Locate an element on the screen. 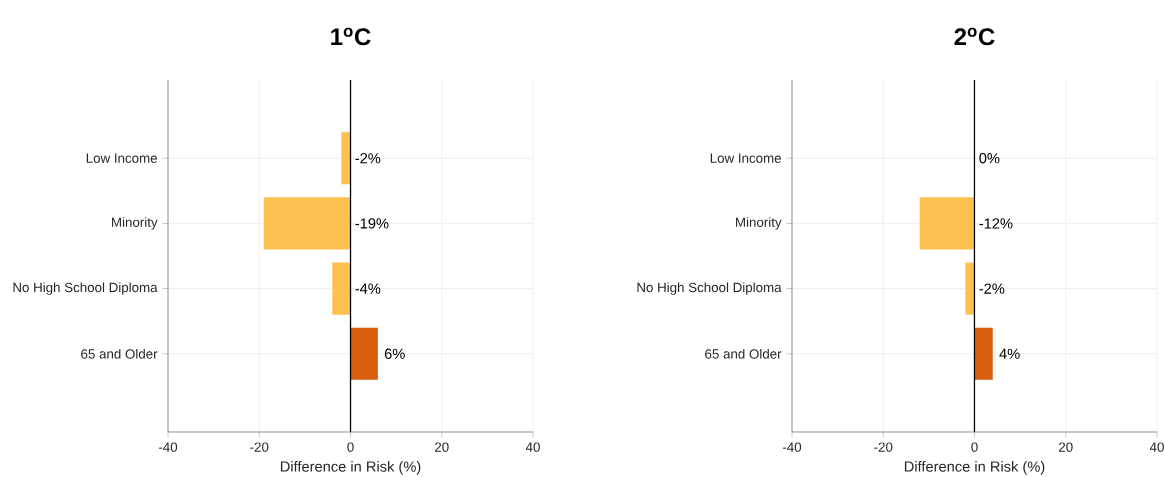 This screenshot has width=1165, height=477. data-label: 4% is located at coordinates (1009, 353).